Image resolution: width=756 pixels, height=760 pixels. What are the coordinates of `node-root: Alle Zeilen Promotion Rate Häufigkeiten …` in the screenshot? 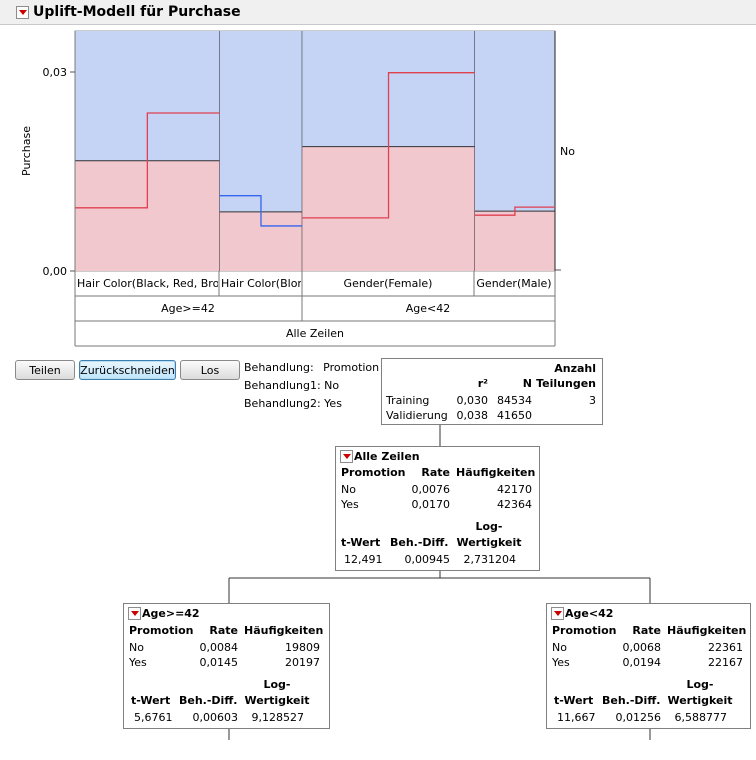 It's located at (437, 508).